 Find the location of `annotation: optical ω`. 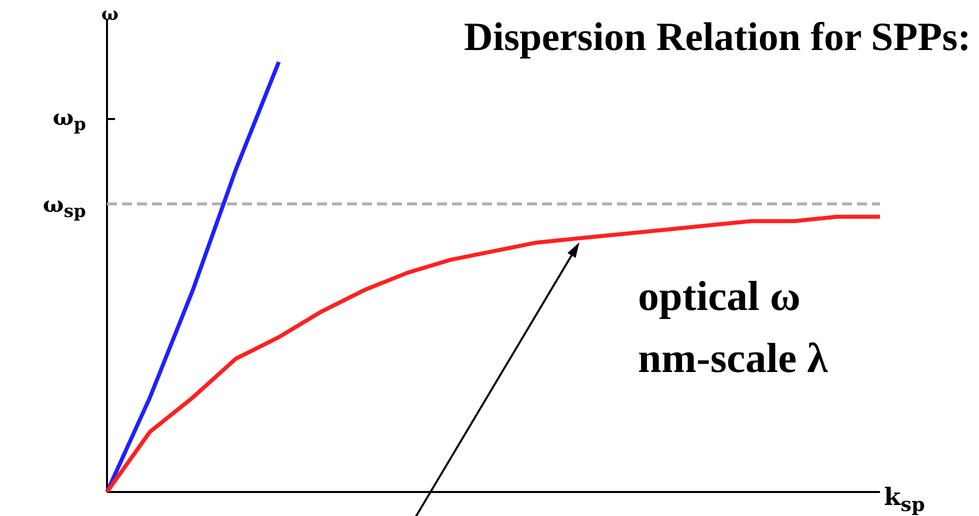

annotation: optical ω is located at coordinates (719, 297).